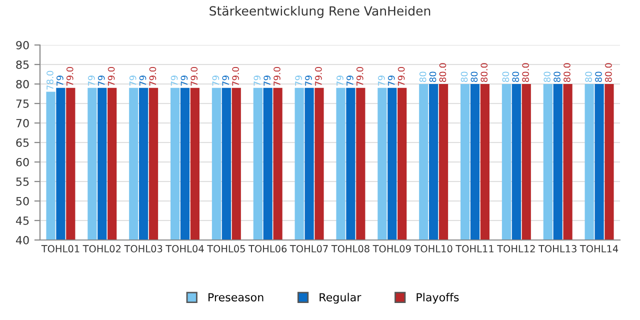  What do you see at coordinates (22, 45) in the screenshot?
I see `y-tick-label: 90` at bounding box center [22, 45].